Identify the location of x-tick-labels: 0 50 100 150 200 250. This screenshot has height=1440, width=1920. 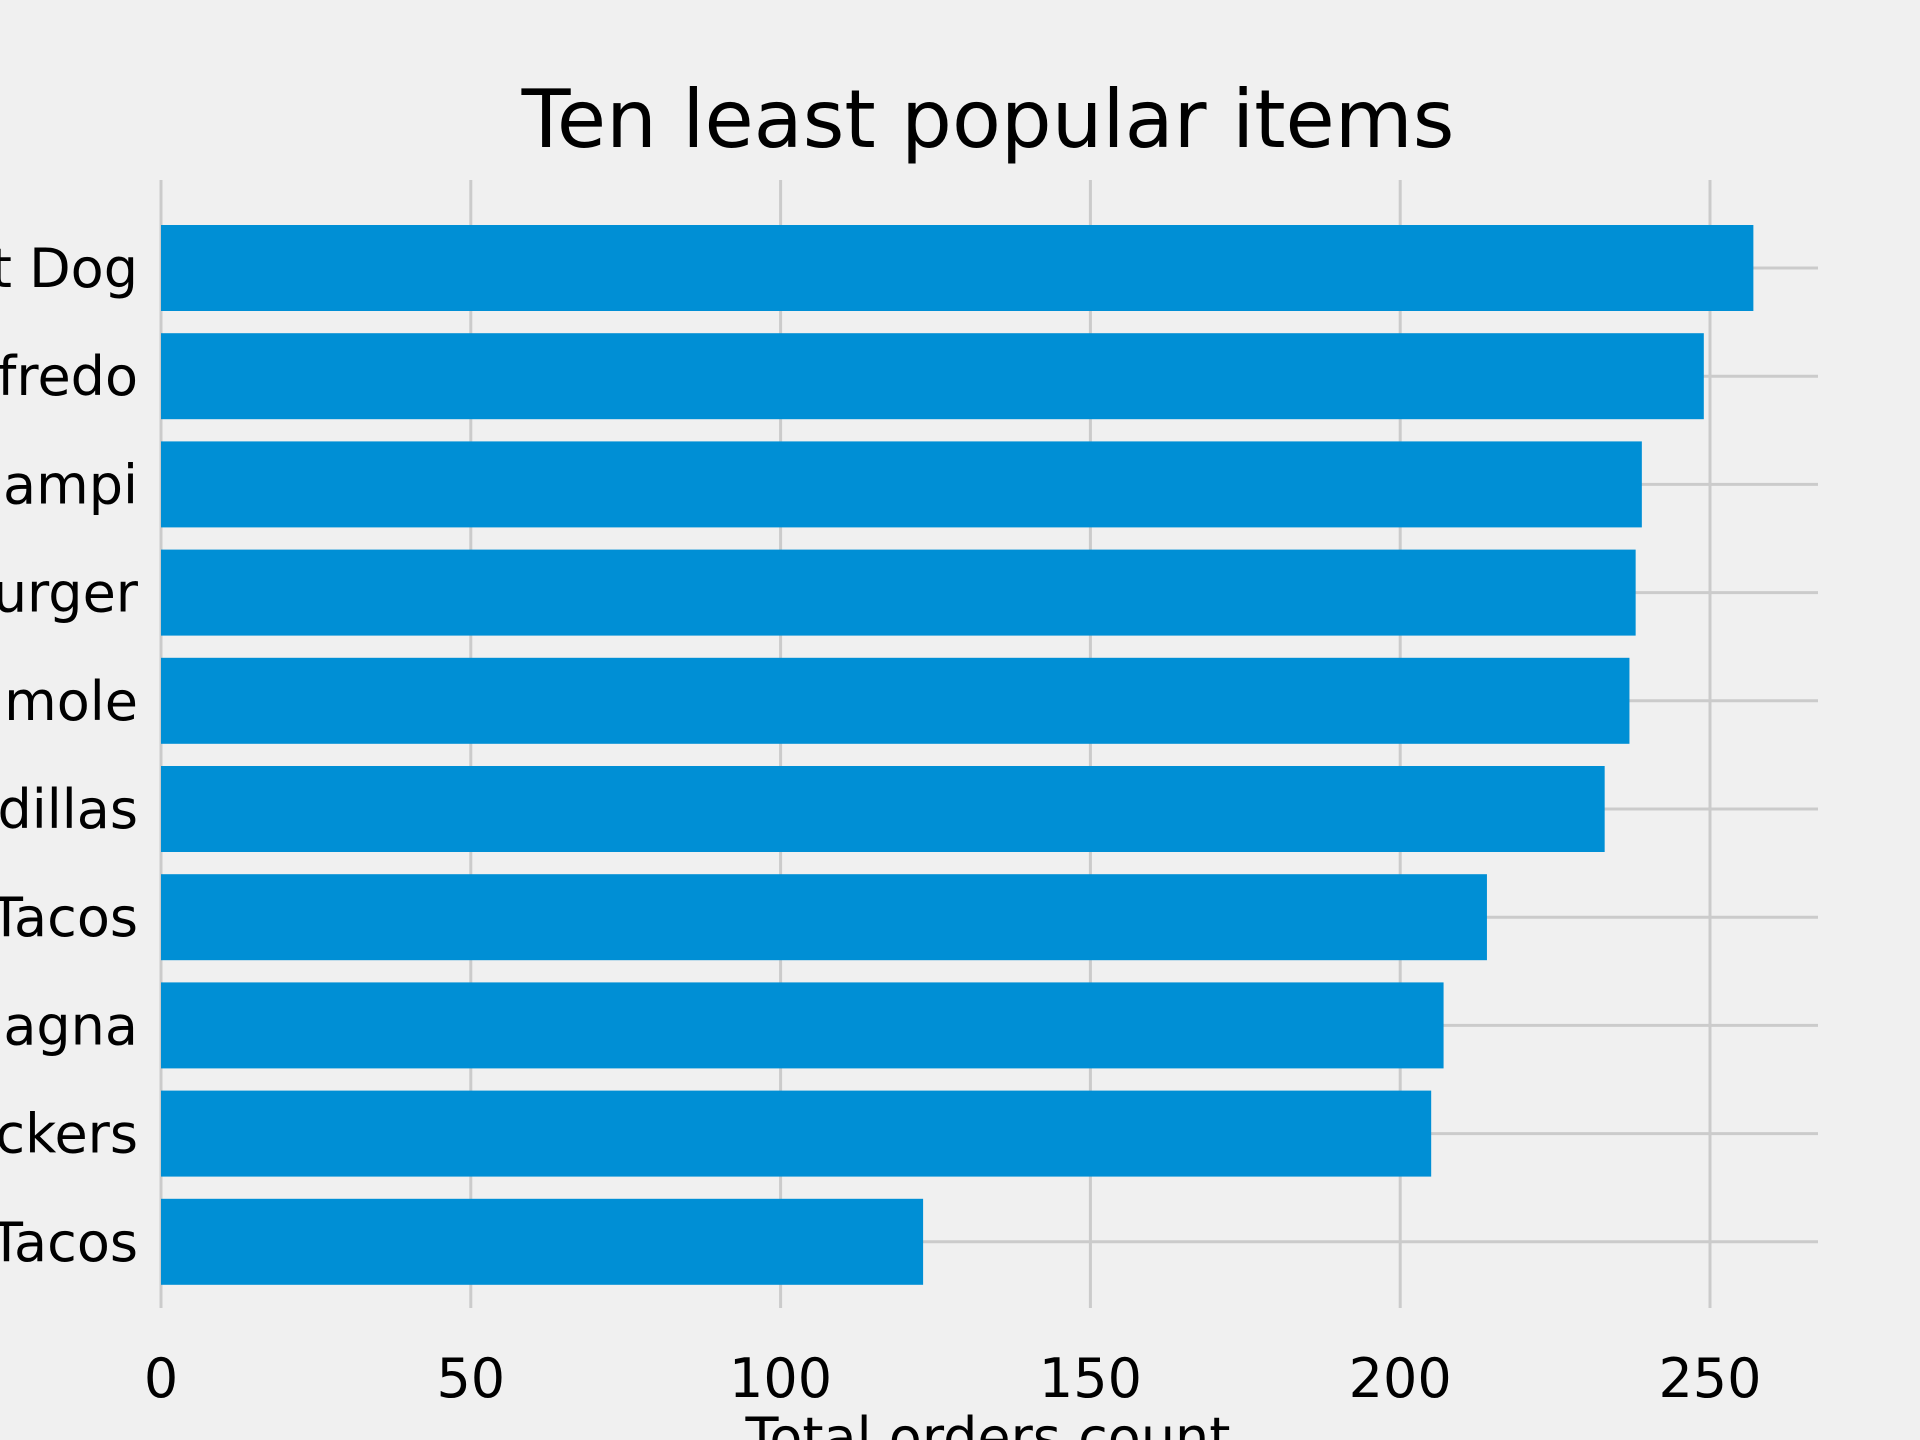
(953, 1378).